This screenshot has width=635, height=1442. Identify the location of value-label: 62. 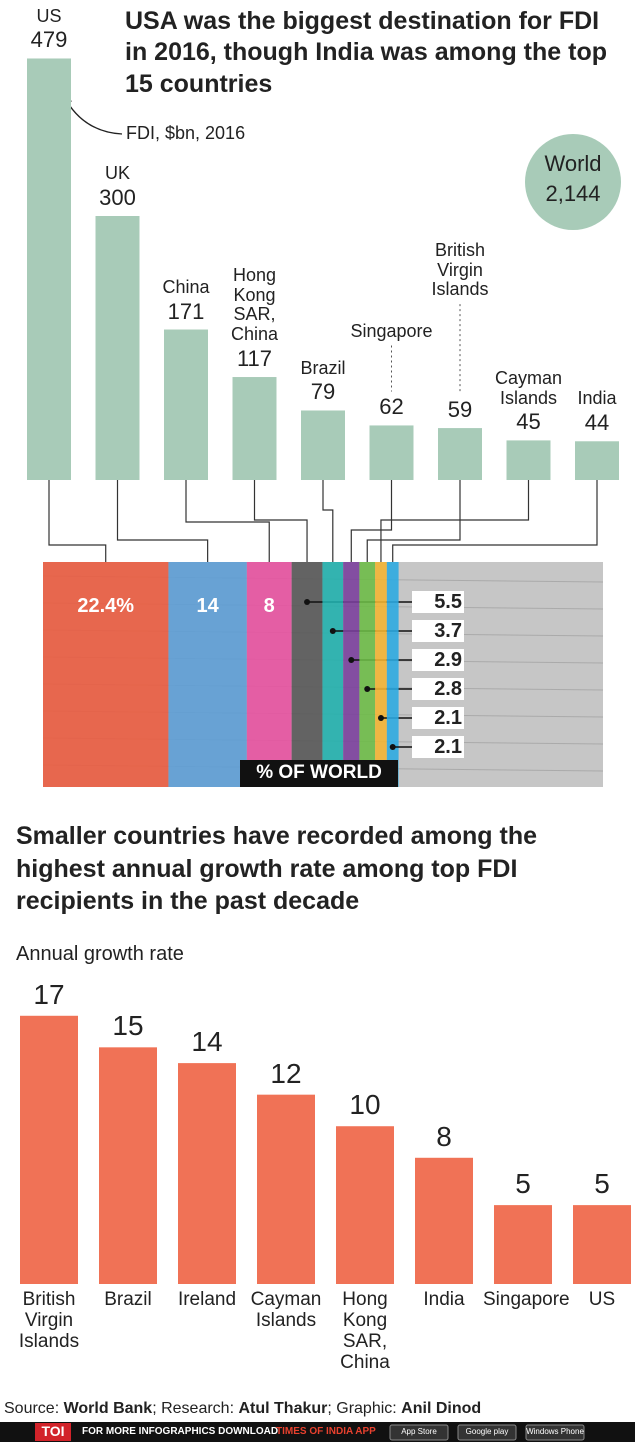
(391, 407).